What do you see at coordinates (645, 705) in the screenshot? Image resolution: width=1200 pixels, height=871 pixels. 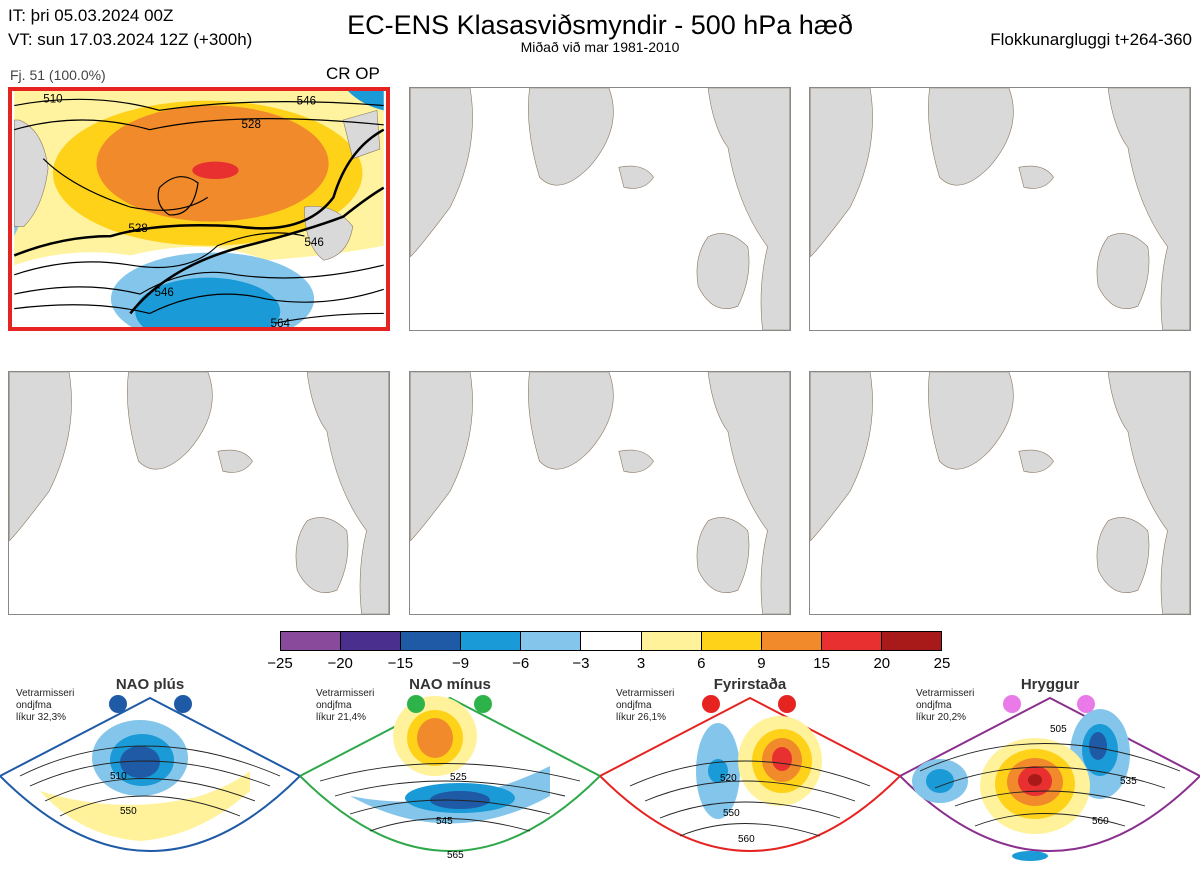 I see `regime-note: Vetrarmisseri ondjfma líkur 26,1%` at bounding box center [645, 705].